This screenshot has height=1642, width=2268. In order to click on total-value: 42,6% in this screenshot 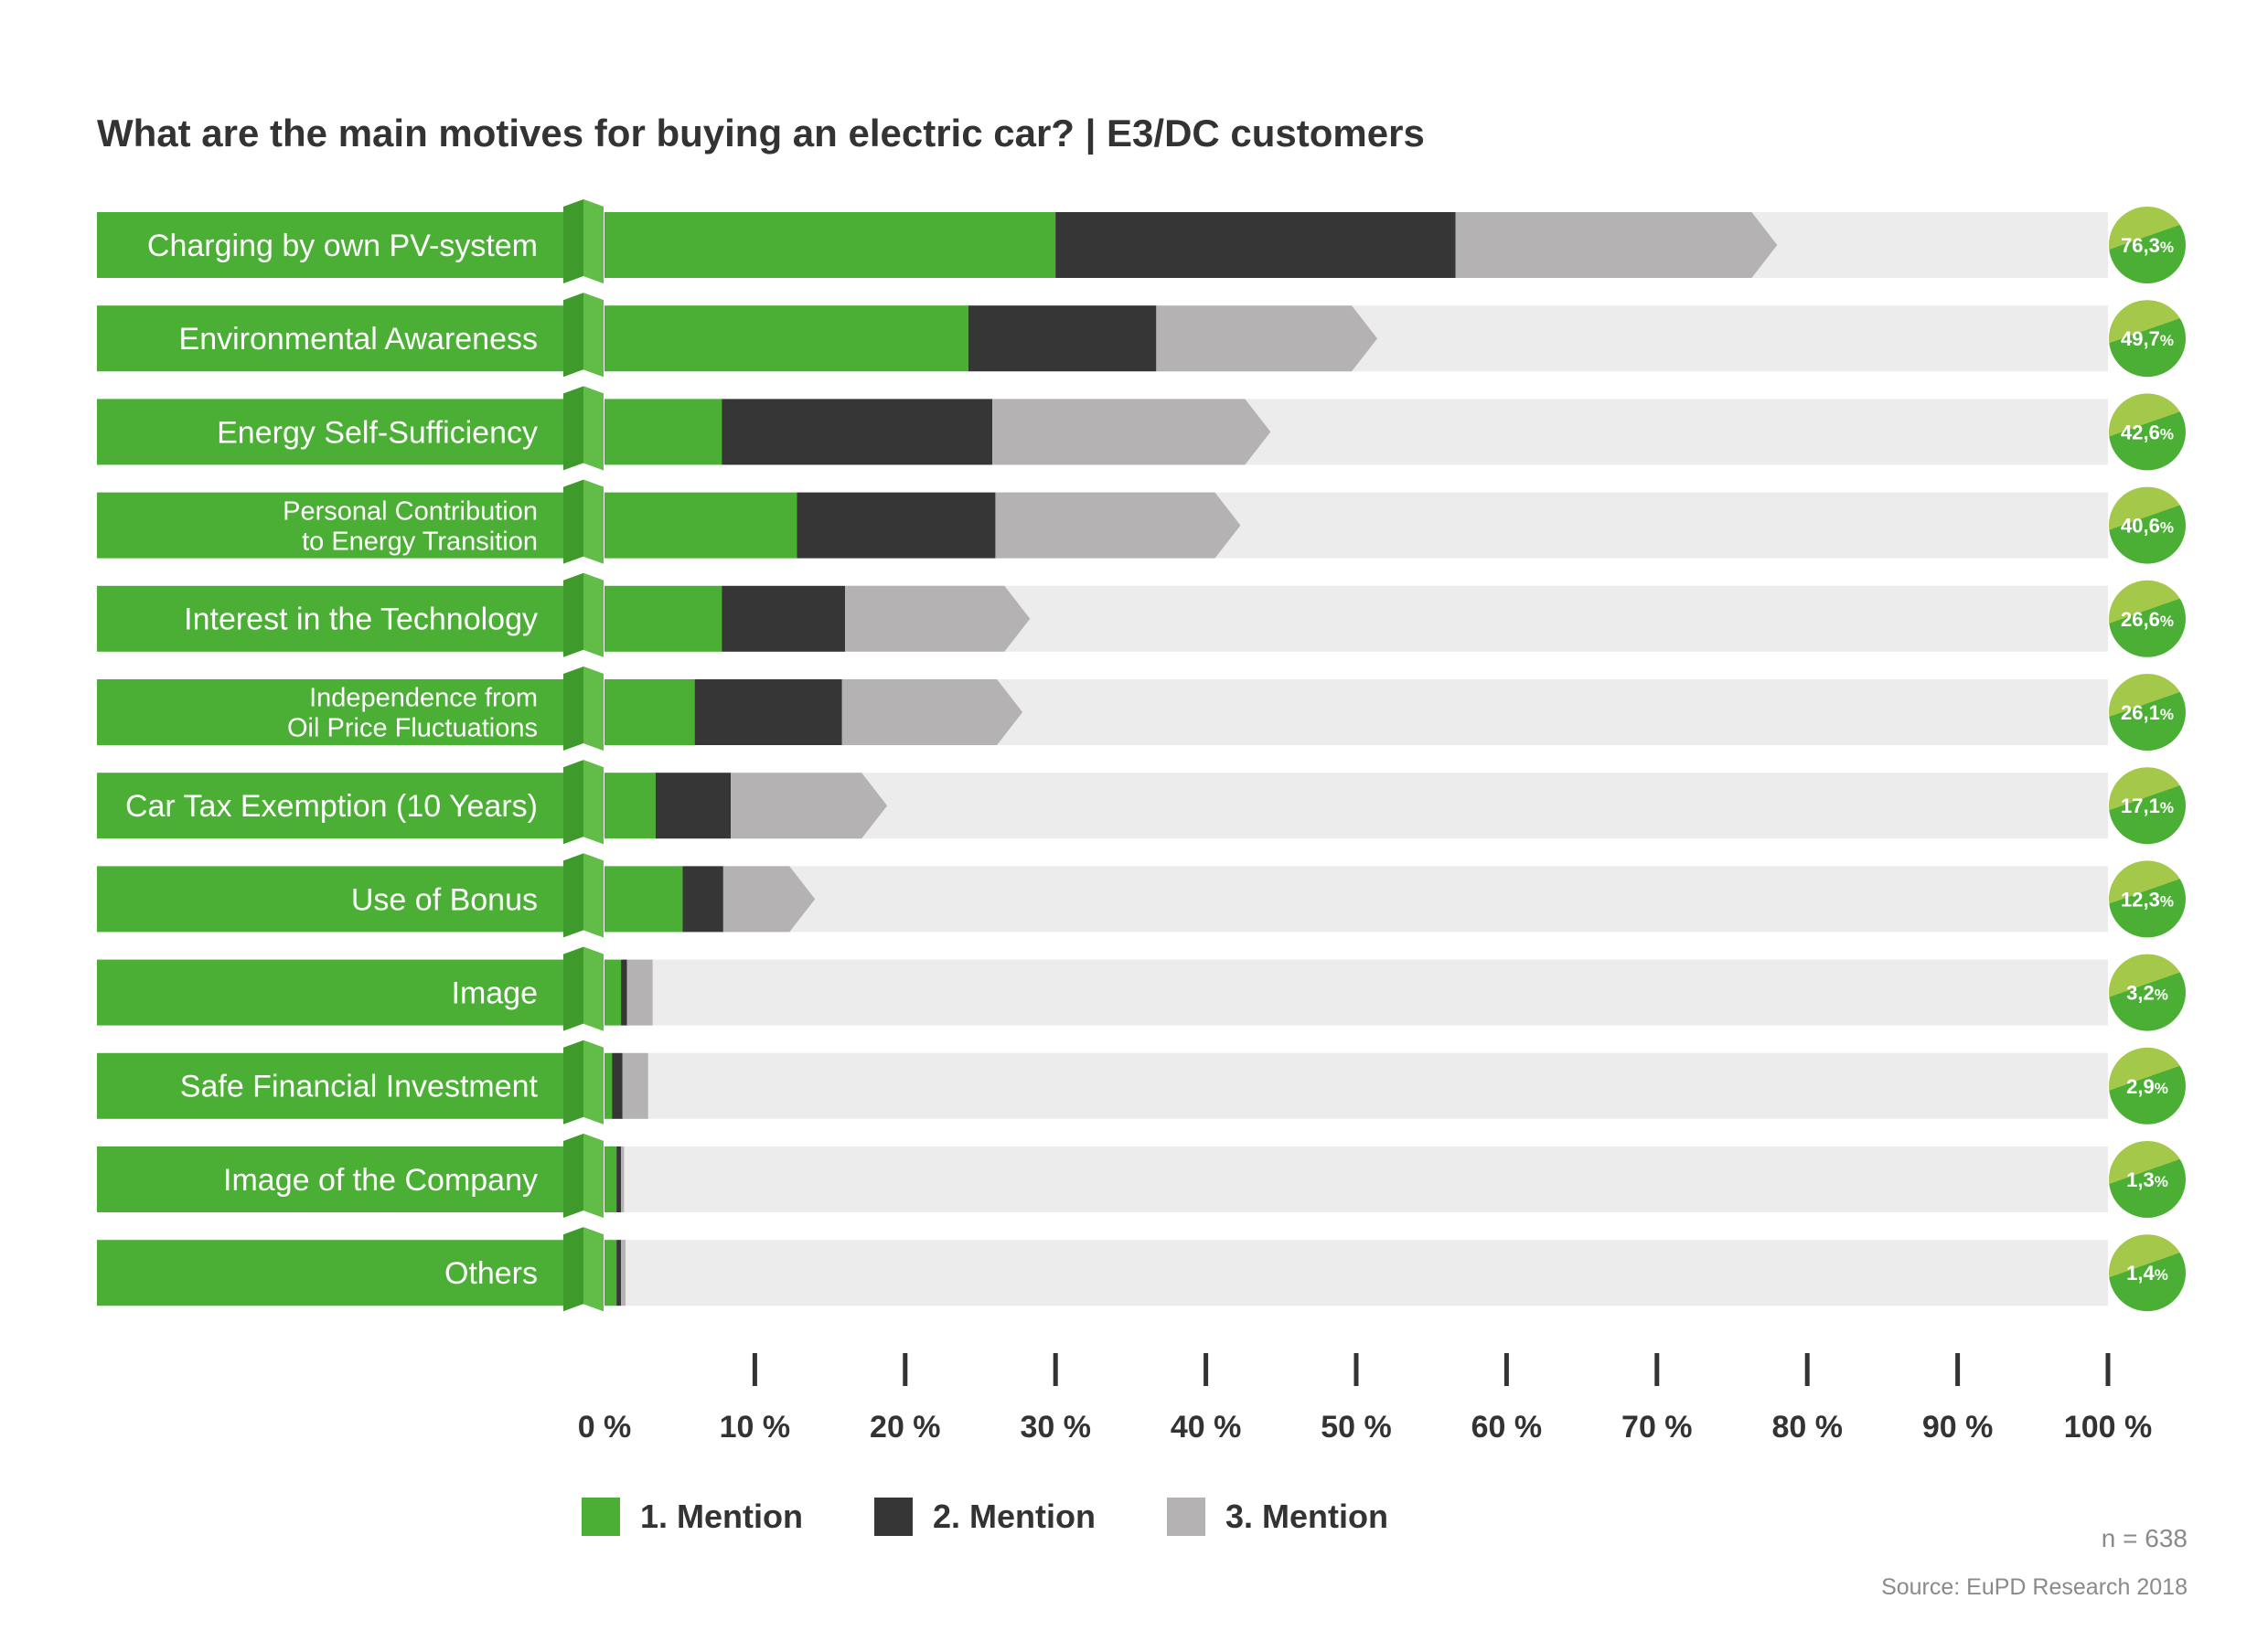, I will do `click(2147, 432)`.